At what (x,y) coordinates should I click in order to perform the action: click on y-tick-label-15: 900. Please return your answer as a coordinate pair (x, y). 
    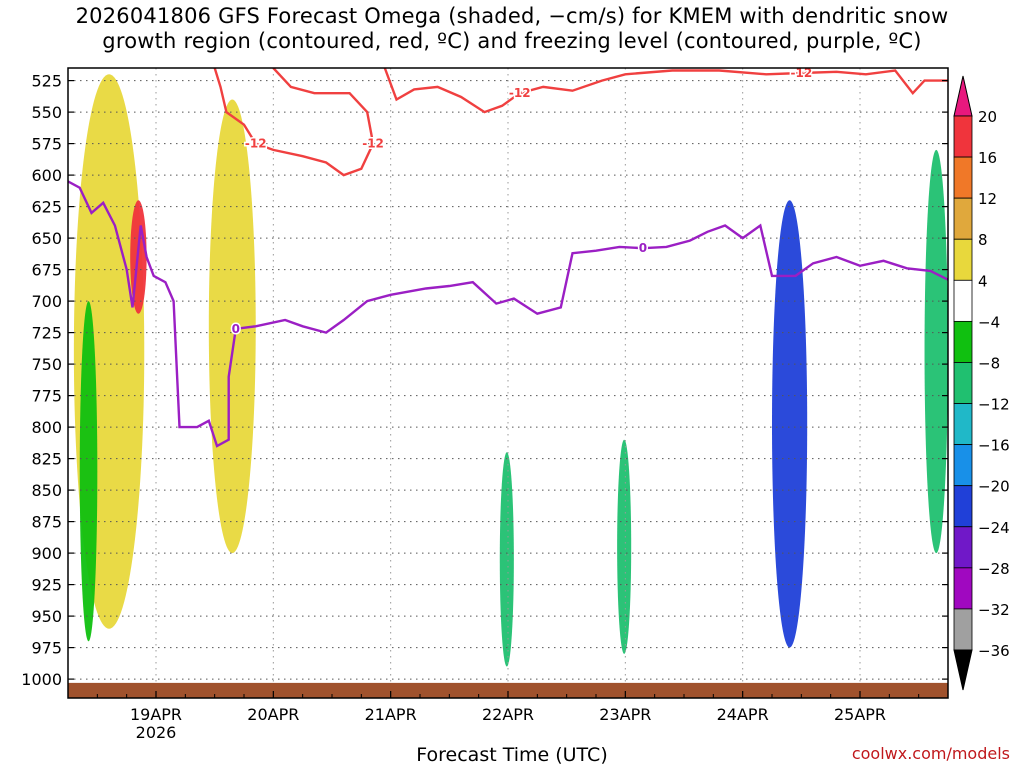
    Looking at the image, I should click on (46, 553).